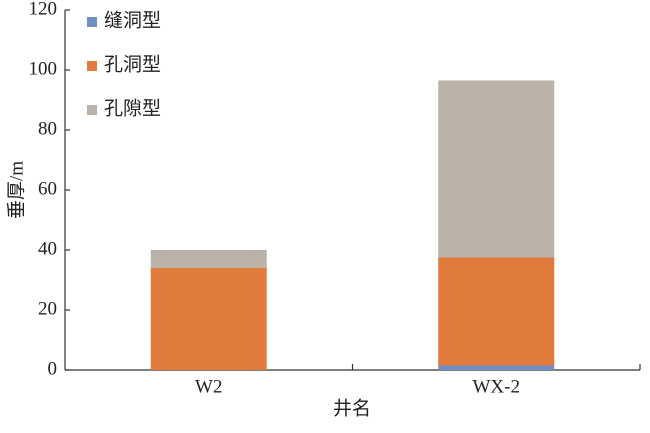 The height and width of the screenshot is (433, 650). What do you see at coordinates (132, 20) in the screenshot?
I see `legend-label: 缝洞型` at bounding box center [132, 20].